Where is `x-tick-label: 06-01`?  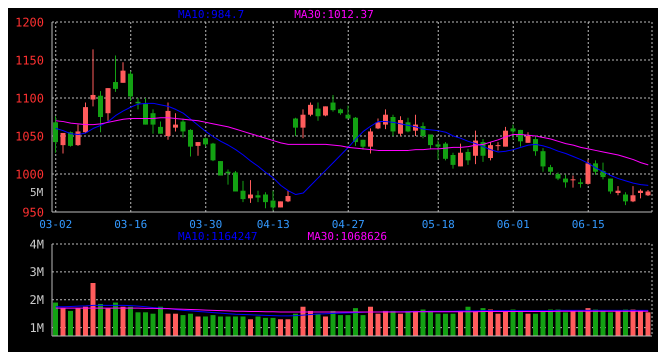
x-tick-label: 06-01 is located at coordinates (513, 224).